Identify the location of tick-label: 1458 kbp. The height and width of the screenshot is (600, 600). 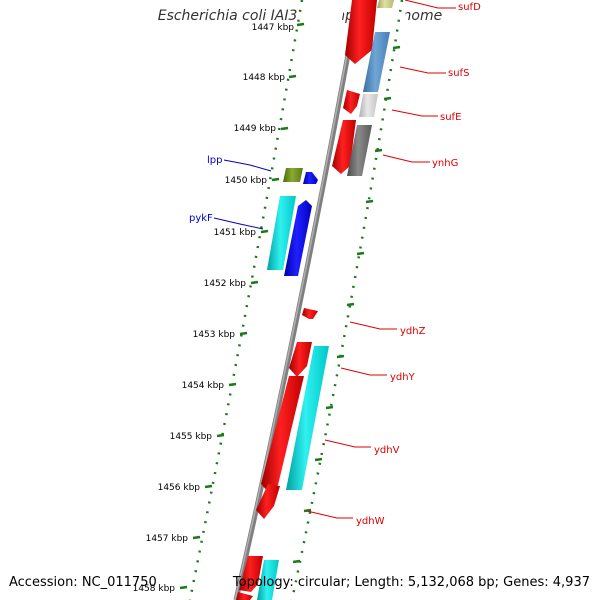
(154, 589).